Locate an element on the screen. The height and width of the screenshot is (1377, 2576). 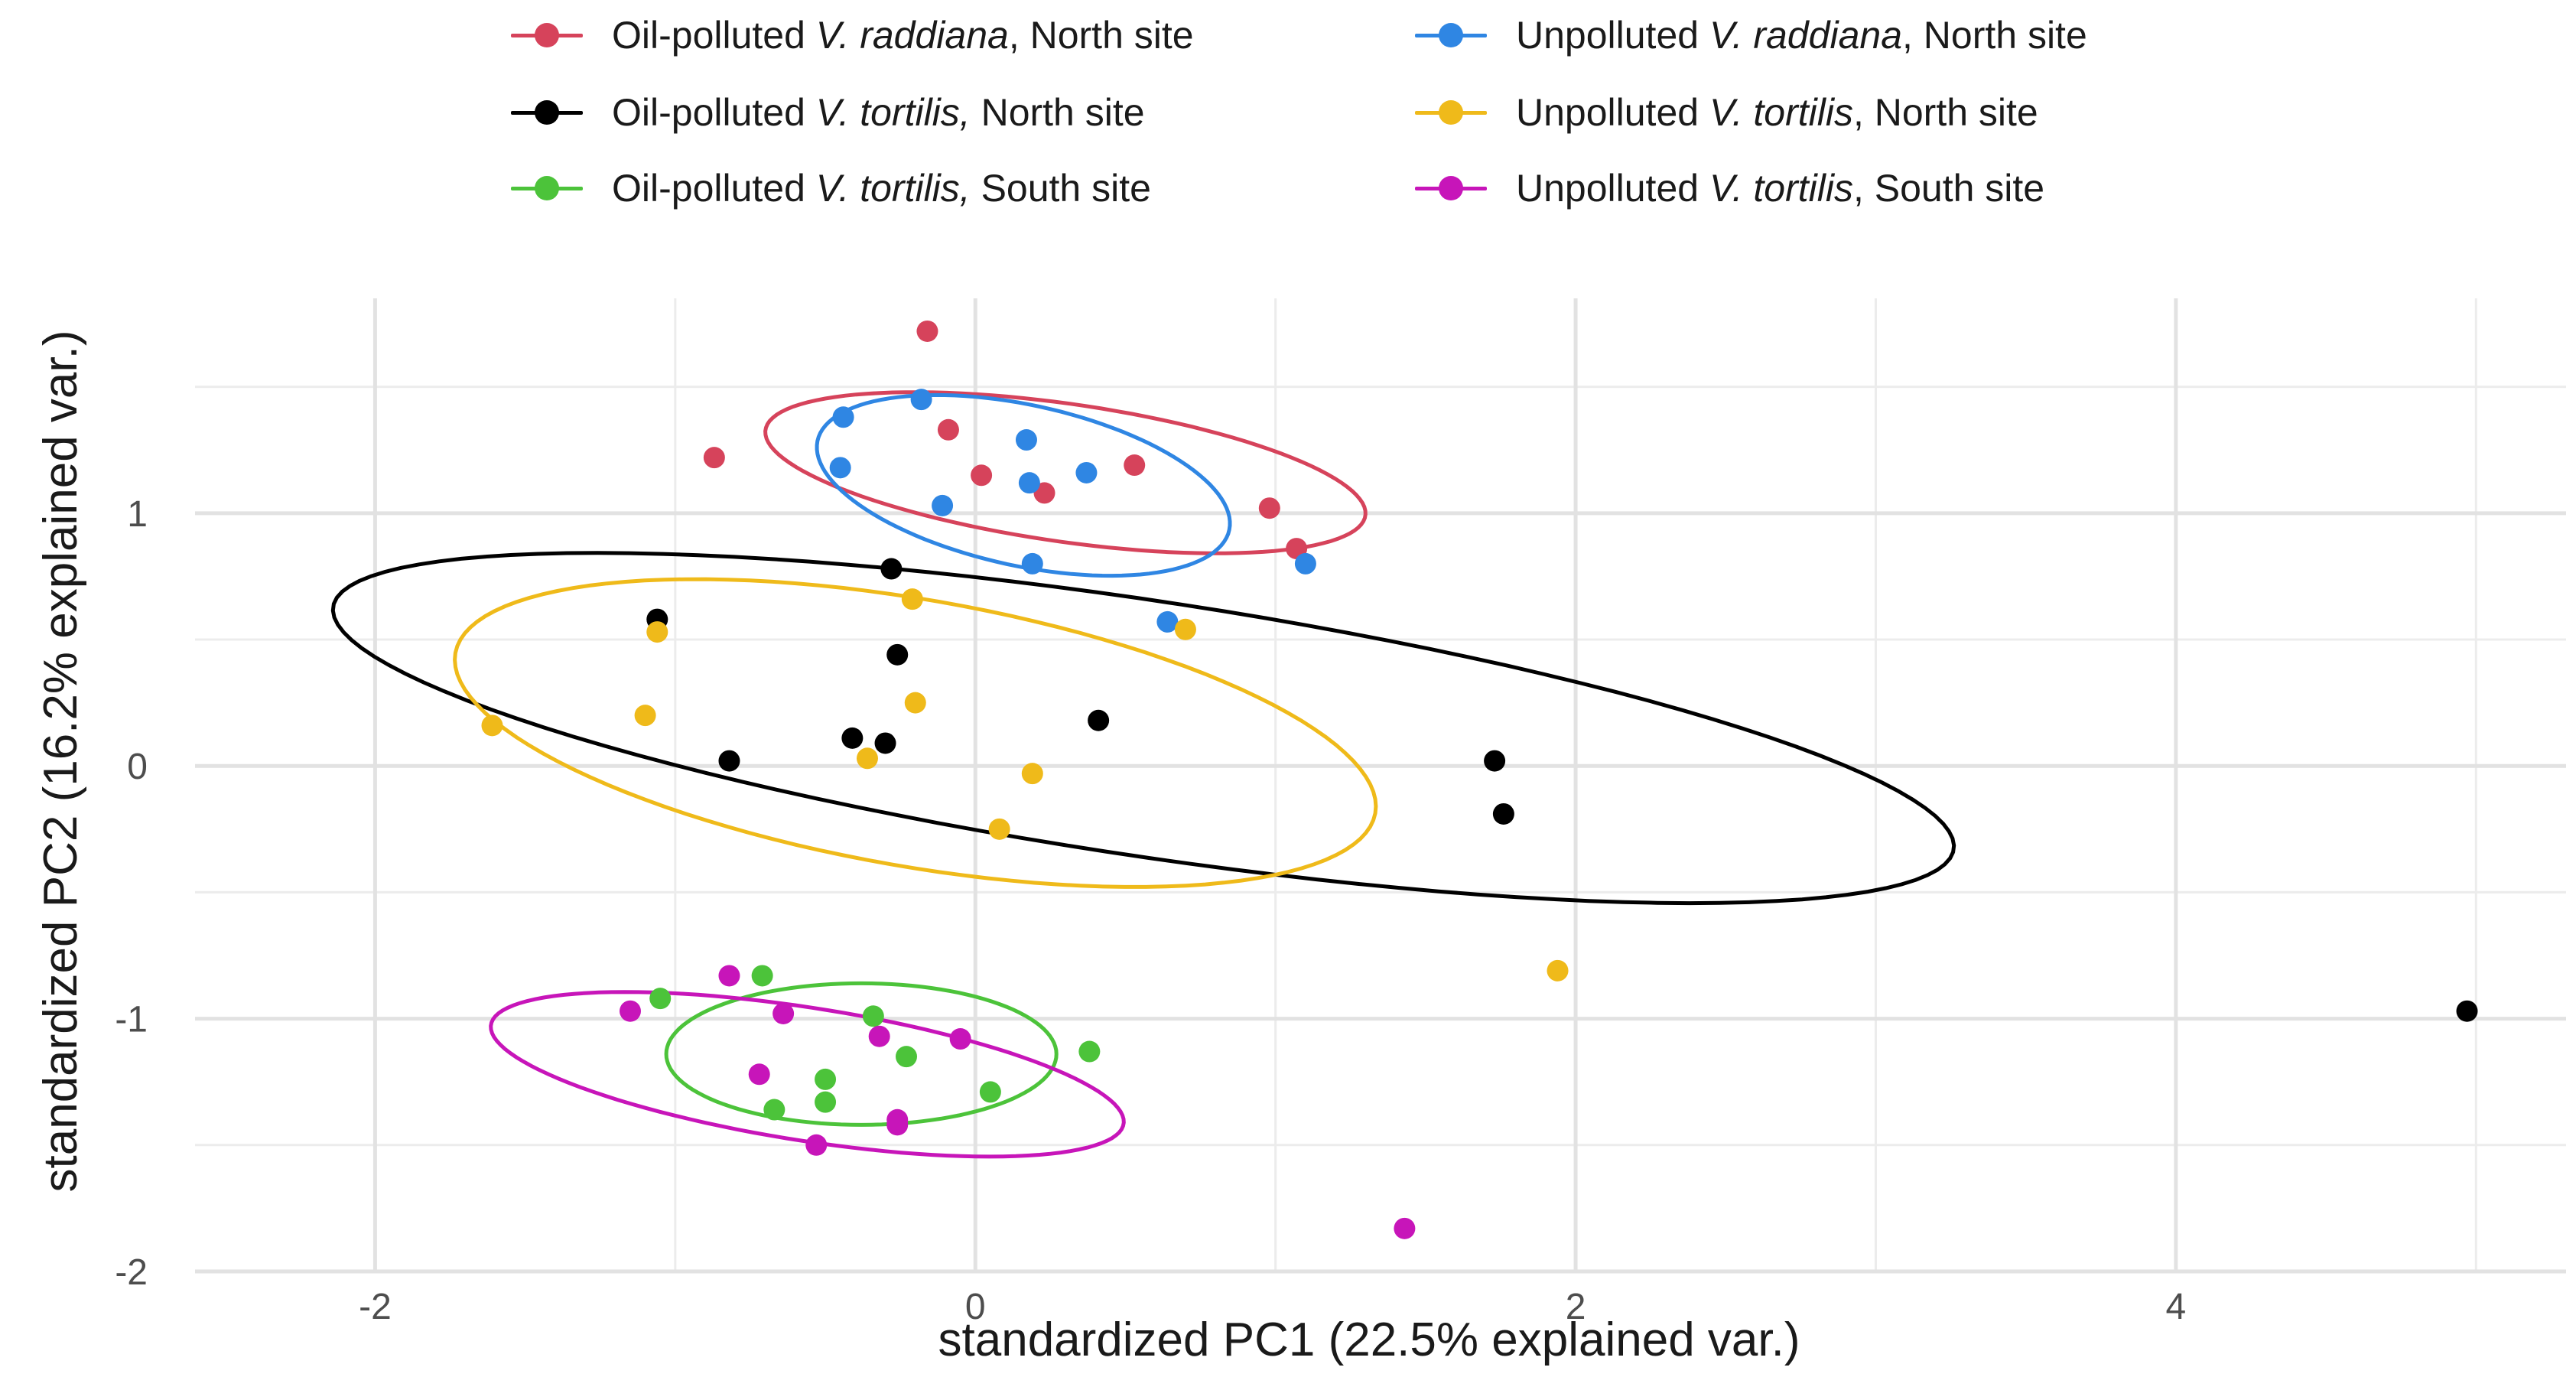
x-axis-ticks: -2 0 2 4 is located at coordinates (1272, 1307).